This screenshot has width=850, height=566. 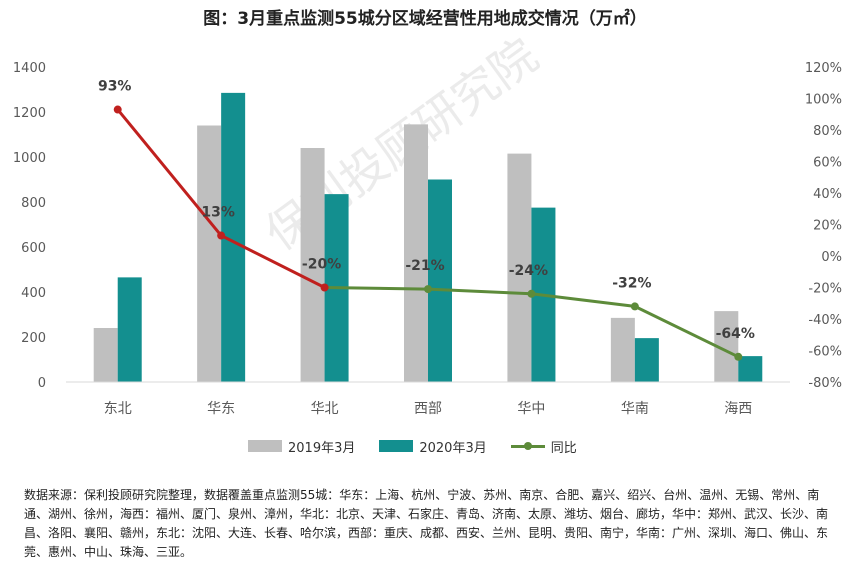 What do you see at coordinates (428, 289) in the screenshot?
I see `yoy-point-西部` at bounding box center [428, 289].